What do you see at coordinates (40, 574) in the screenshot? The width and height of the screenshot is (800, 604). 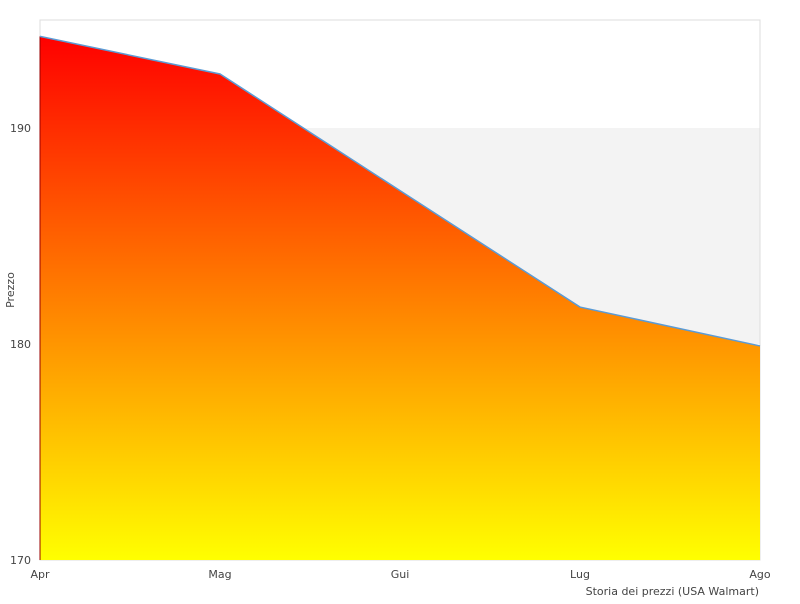 I see `x-tick-label: Apr` at bounding box center [40, 574].